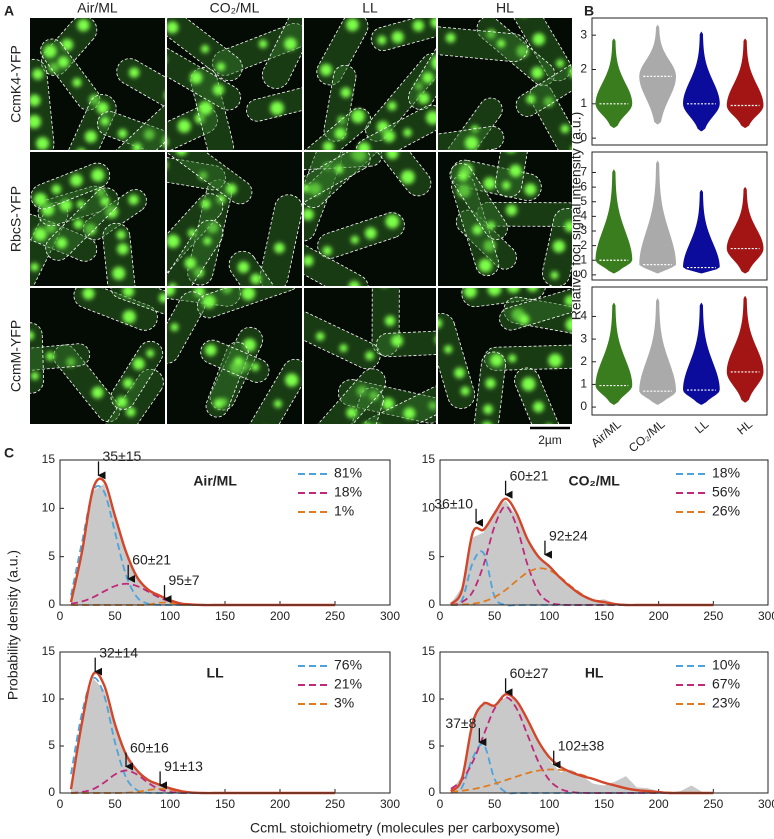 The image size is (774, 839). I want to click on annotation-label: 60±16, so click(149, 747).